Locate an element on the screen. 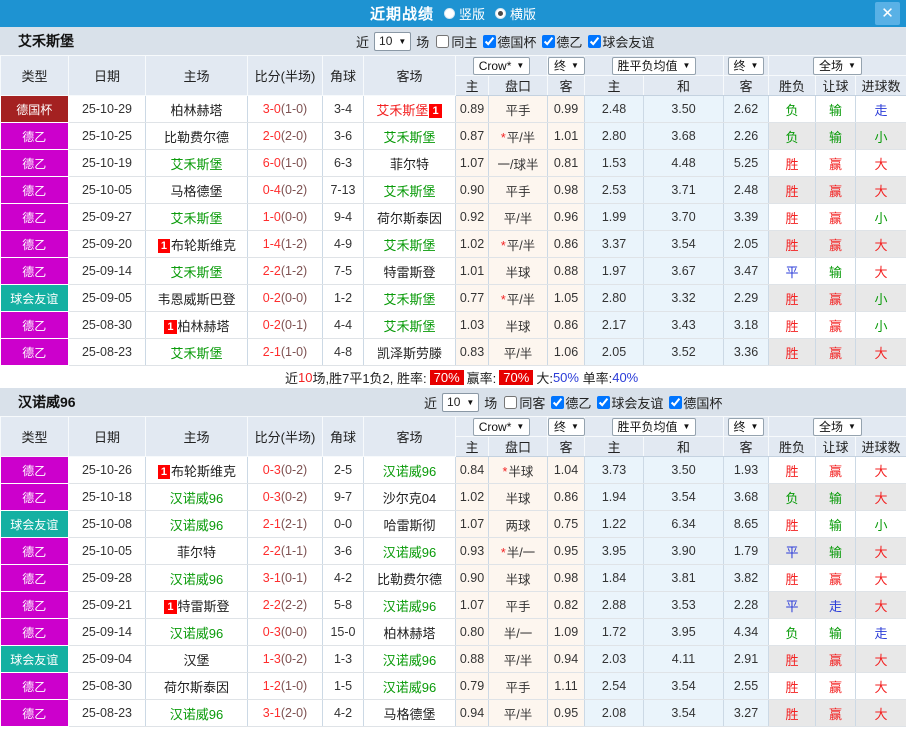 The height and width of the screenshot is (750, 906). same-venue-filter: 同主 is located at coordinates (453, 41).